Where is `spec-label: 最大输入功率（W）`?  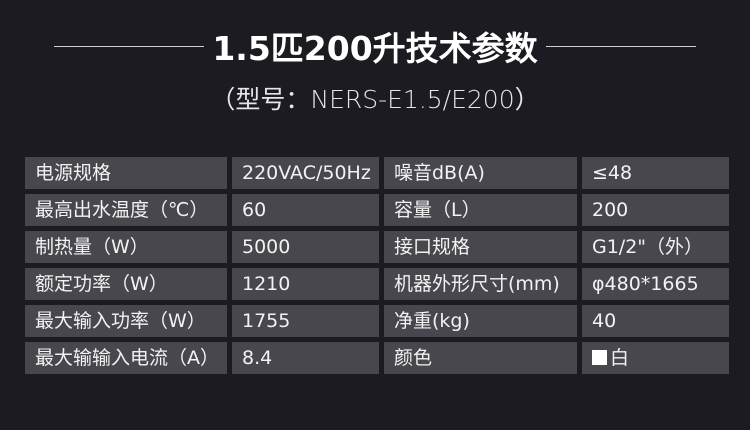 spec-label: 最大输入功率（W） is located at coordinates (126, 321).